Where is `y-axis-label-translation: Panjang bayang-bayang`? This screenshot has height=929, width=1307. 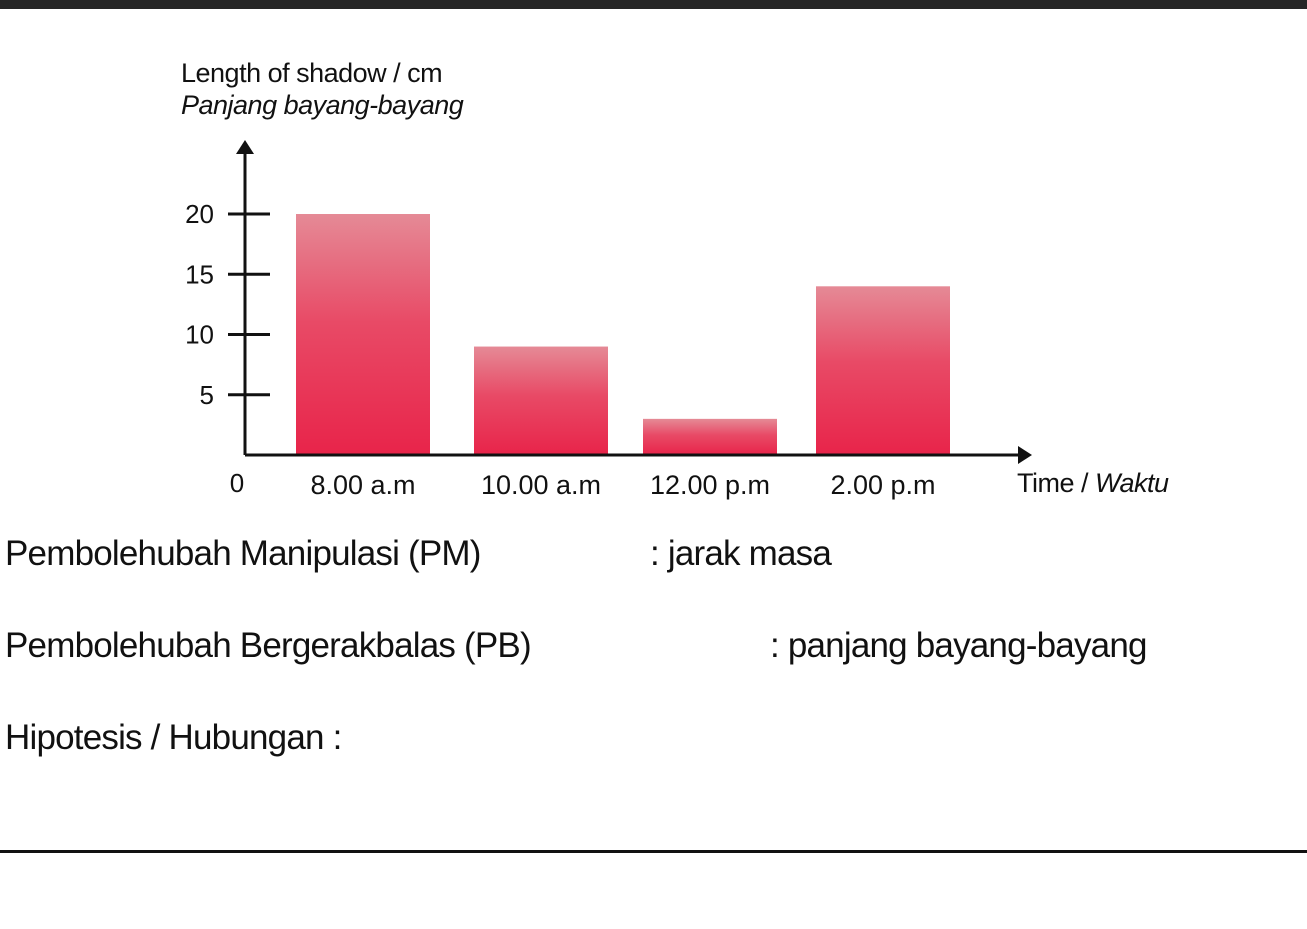
y-axis-label-translation: Panjang bayang-bayang is located at coordinates (322, 105).